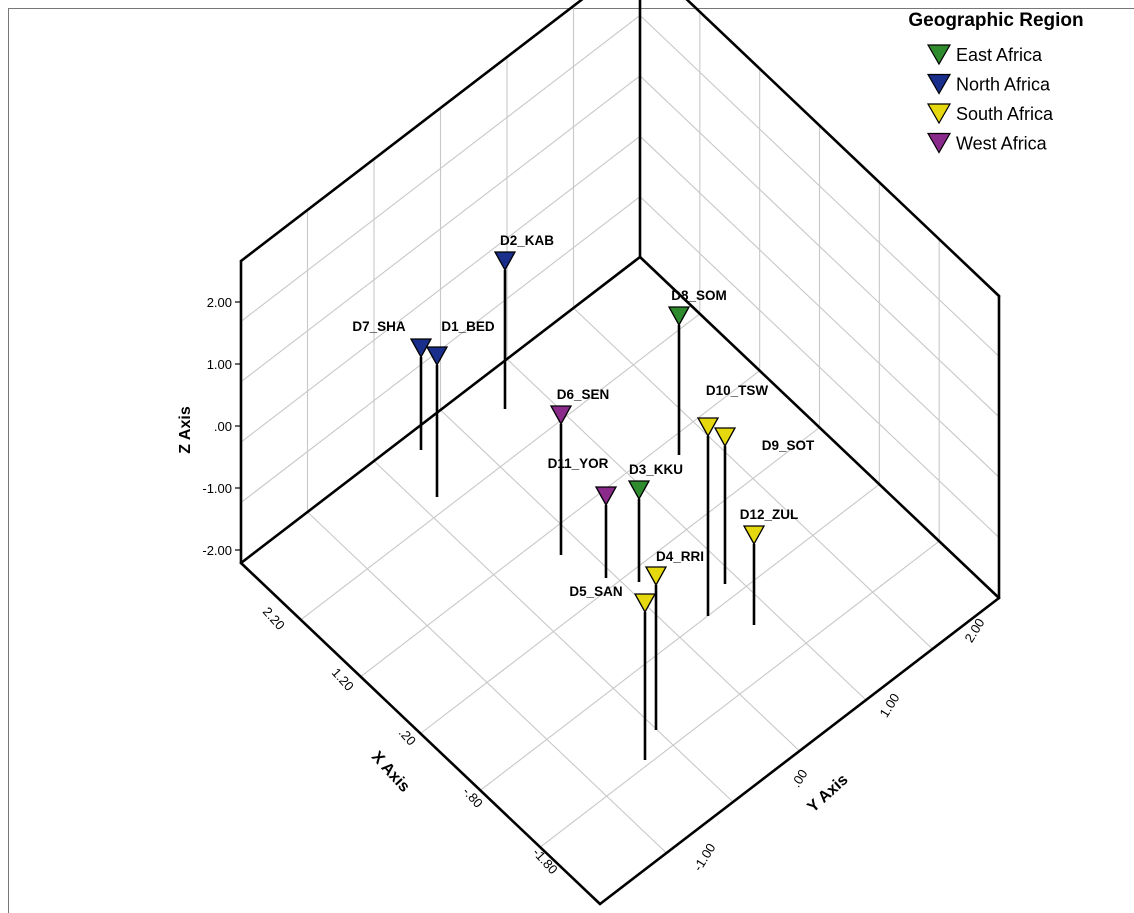  What do you see at coordinates (655, 522) in the screenshot?
I see `data-point: D3_KKU` at bounding box center [655, 522].